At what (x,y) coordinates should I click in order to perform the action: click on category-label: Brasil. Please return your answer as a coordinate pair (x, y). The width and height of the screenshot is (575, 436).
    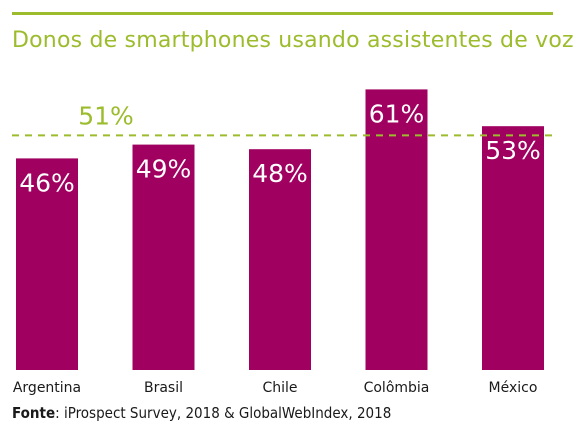
    Looking at the image, I should click on (163, 388).